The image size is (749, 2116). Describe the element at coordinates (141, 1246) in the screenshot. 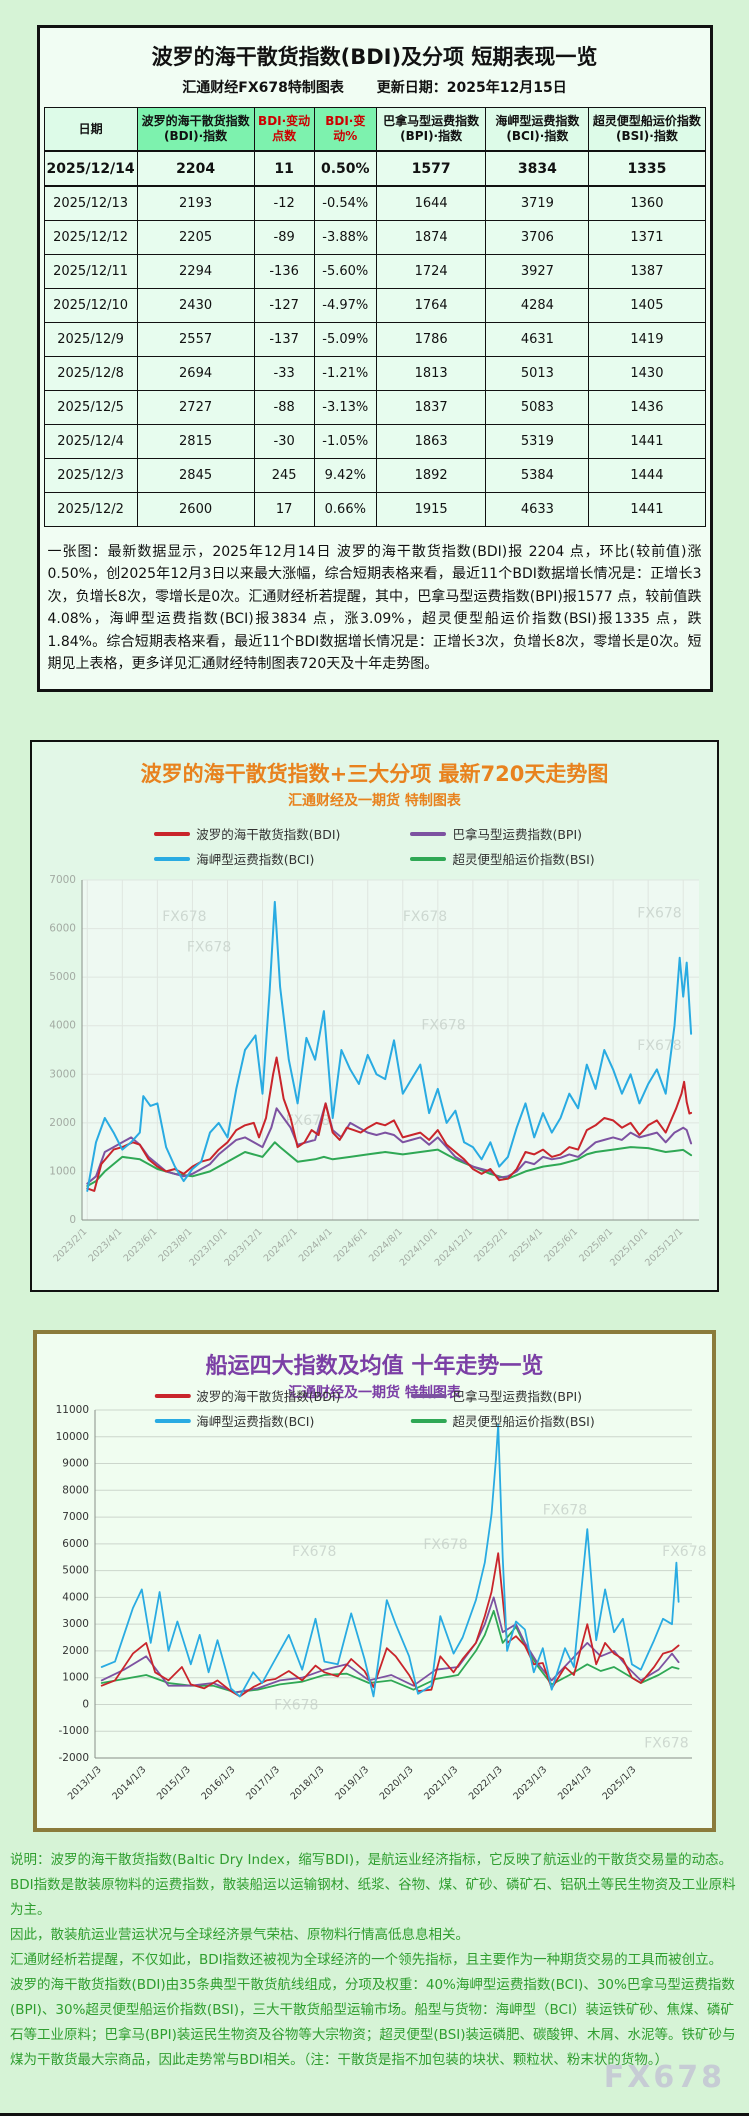

I see `x-tick-label: 2023/6/1` at that location.